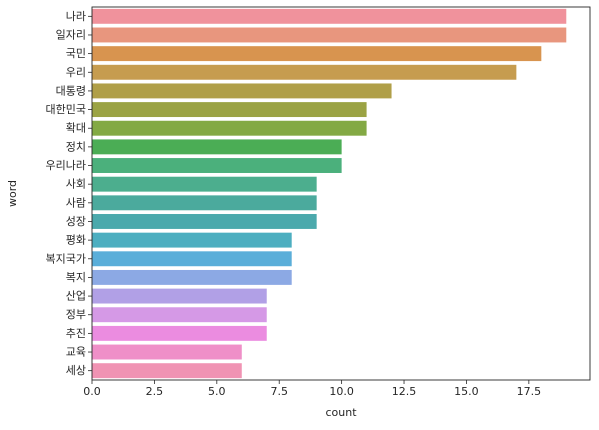 The image size is (599, 430). What do you see at coordinates (279, 391) in the screenshot?
I see `x-tick-label: 7.5` at bounding box center [279, 391].